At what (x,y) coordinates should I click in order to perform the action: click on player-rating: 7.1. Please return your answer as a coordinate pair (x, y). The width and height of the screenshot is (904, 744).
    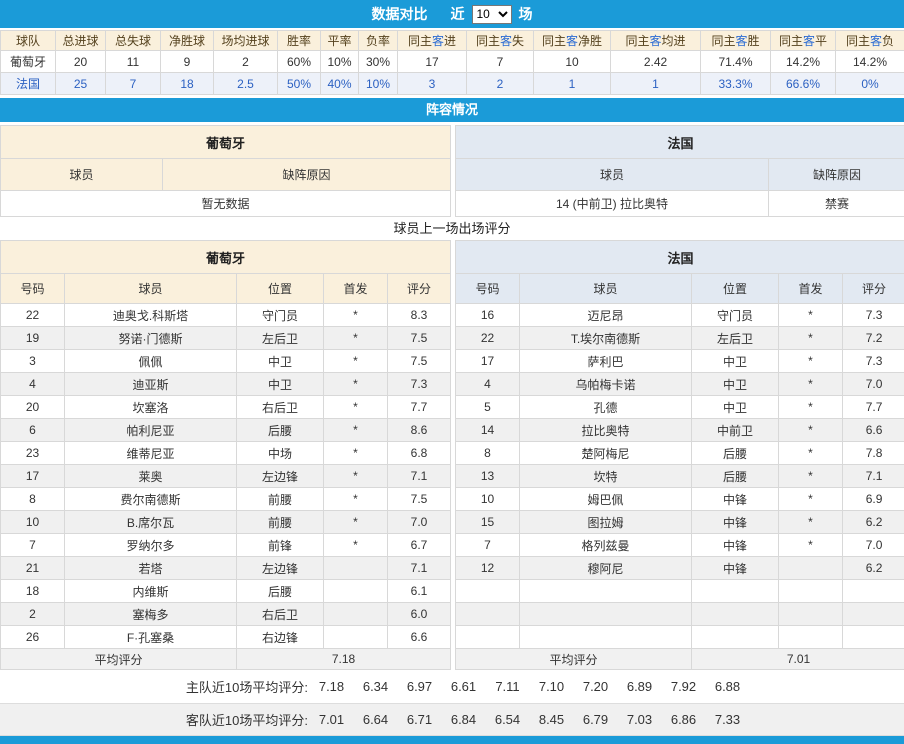
    Looking at the image, I should click on (873, 476).